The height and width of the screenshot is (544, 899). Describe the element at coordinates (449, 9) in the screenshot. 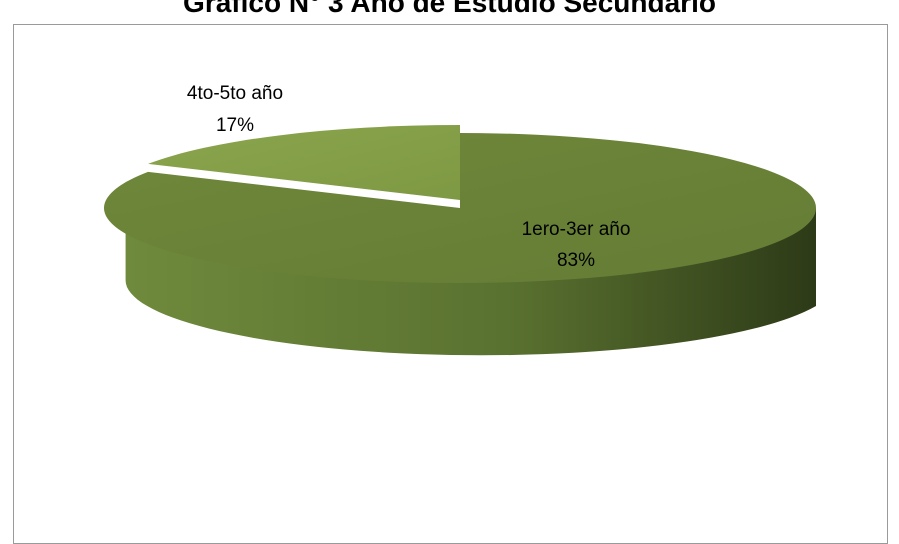

I see `chart-title: Grafico N° 3 Año de Estudio Secundario` at that location.